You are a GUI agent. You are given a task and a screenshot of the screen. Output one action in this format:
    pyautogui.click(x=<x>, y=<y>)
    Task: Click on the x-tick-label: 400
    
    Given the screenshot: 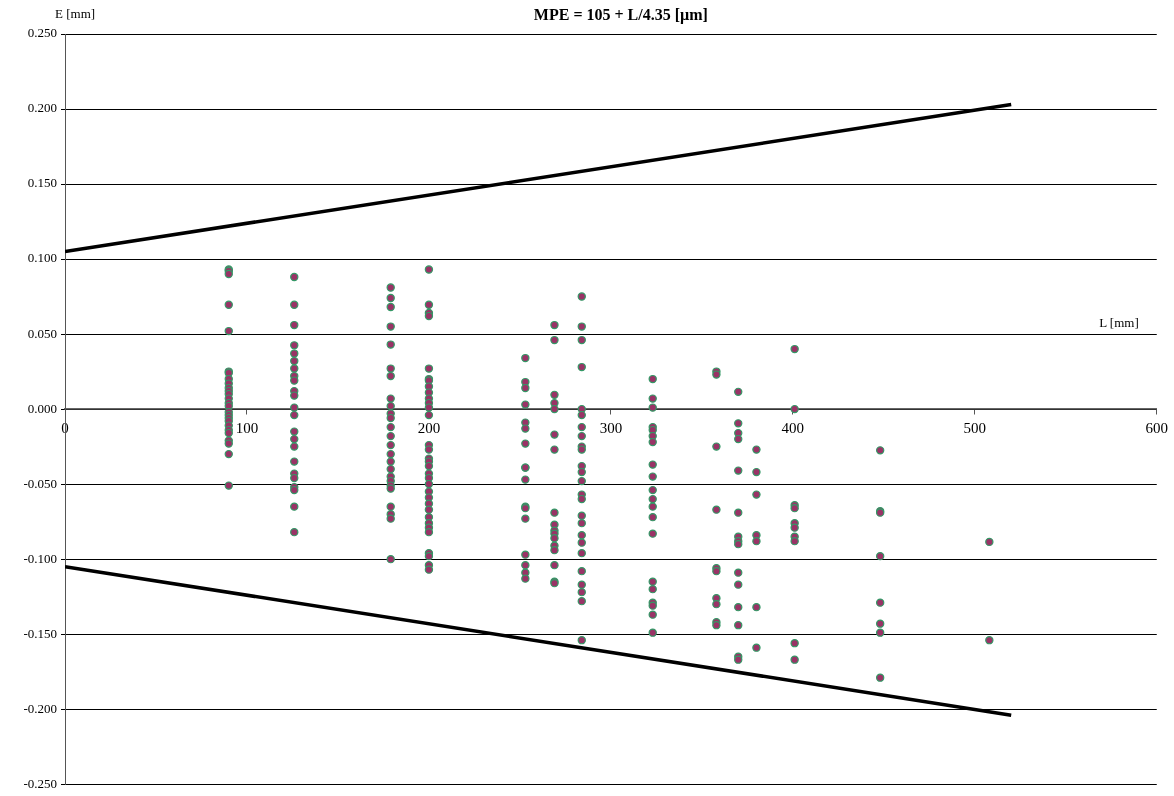 What is the action you would take?
    pyautogui.click(x=793, y=428)
    